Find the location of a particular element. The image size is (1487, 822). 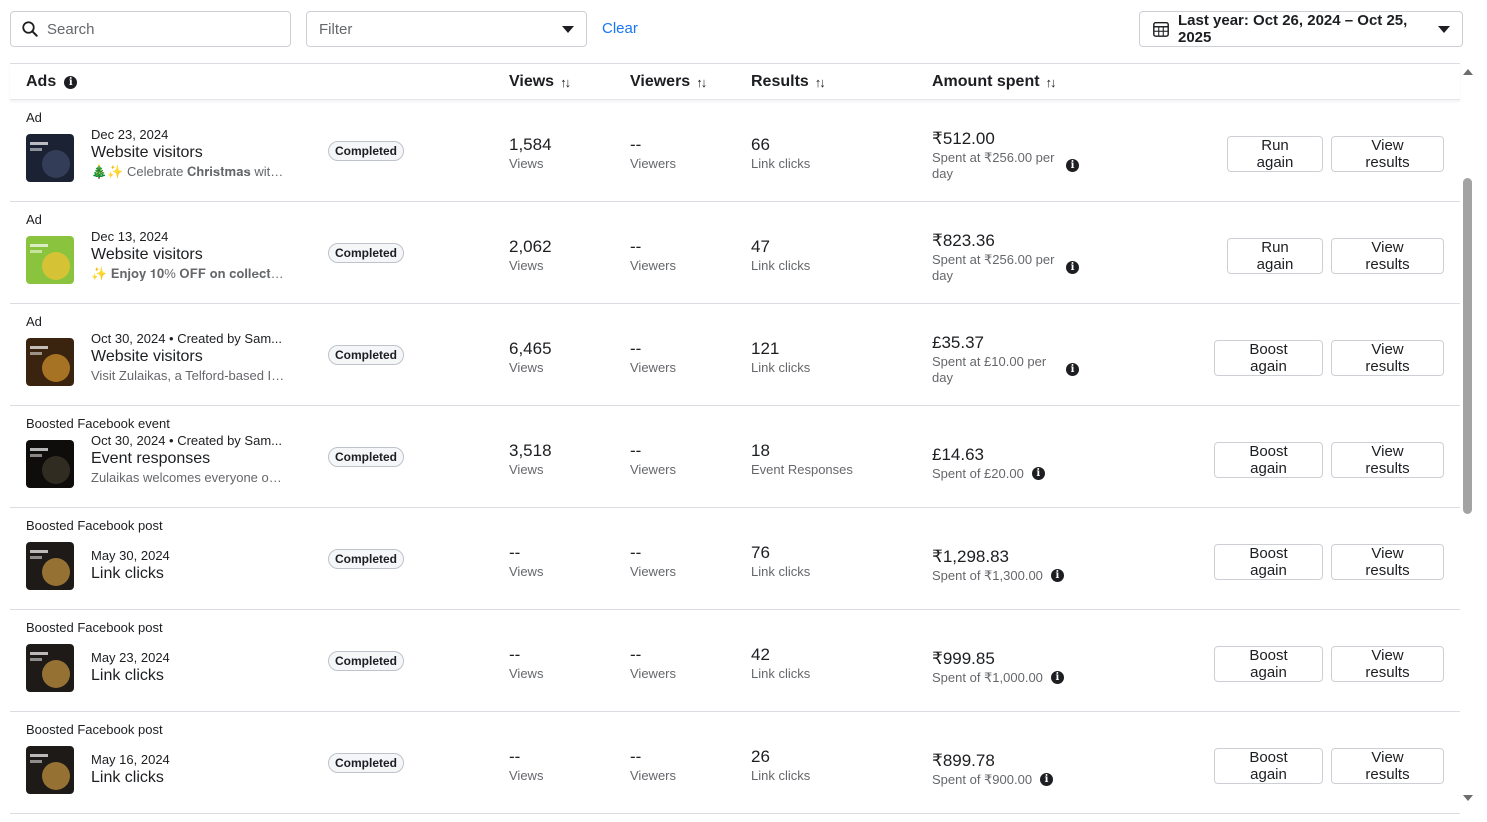

amount-value: ₹1,298.83 is located at coordinates (970, 556).